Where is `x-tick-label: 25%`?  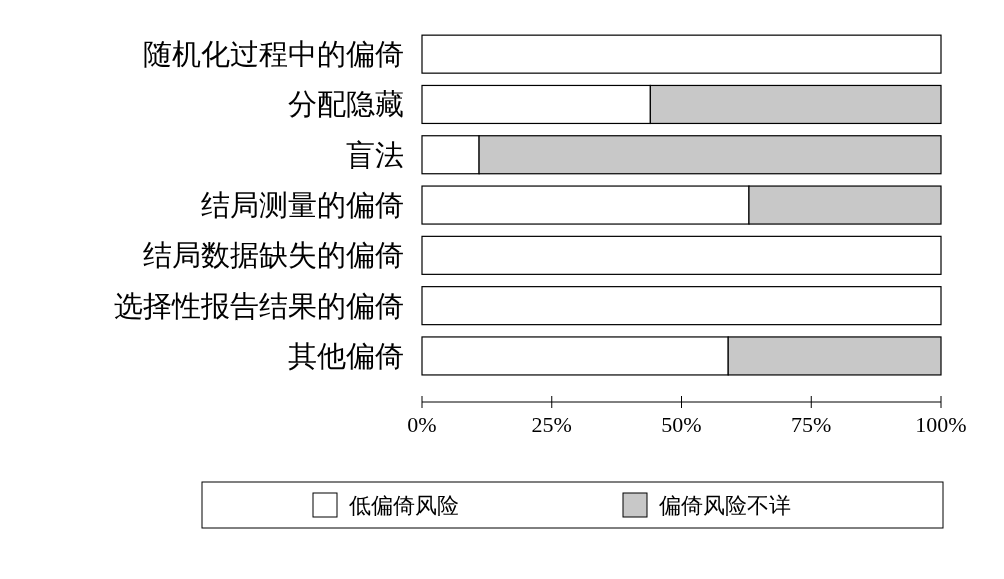 x-tick-label: 25% is located at coordinates (551, 424).